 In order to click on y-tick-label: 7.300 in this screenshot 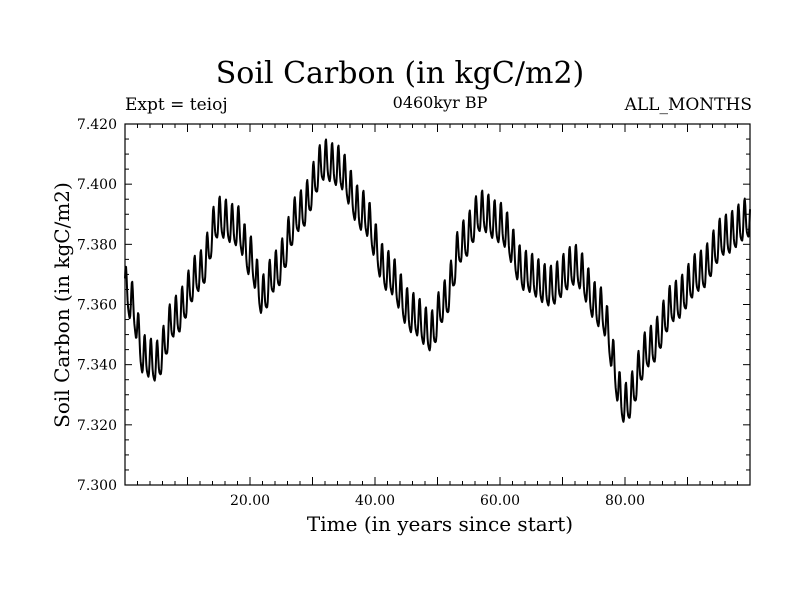, I will do `click(97, 486)`.